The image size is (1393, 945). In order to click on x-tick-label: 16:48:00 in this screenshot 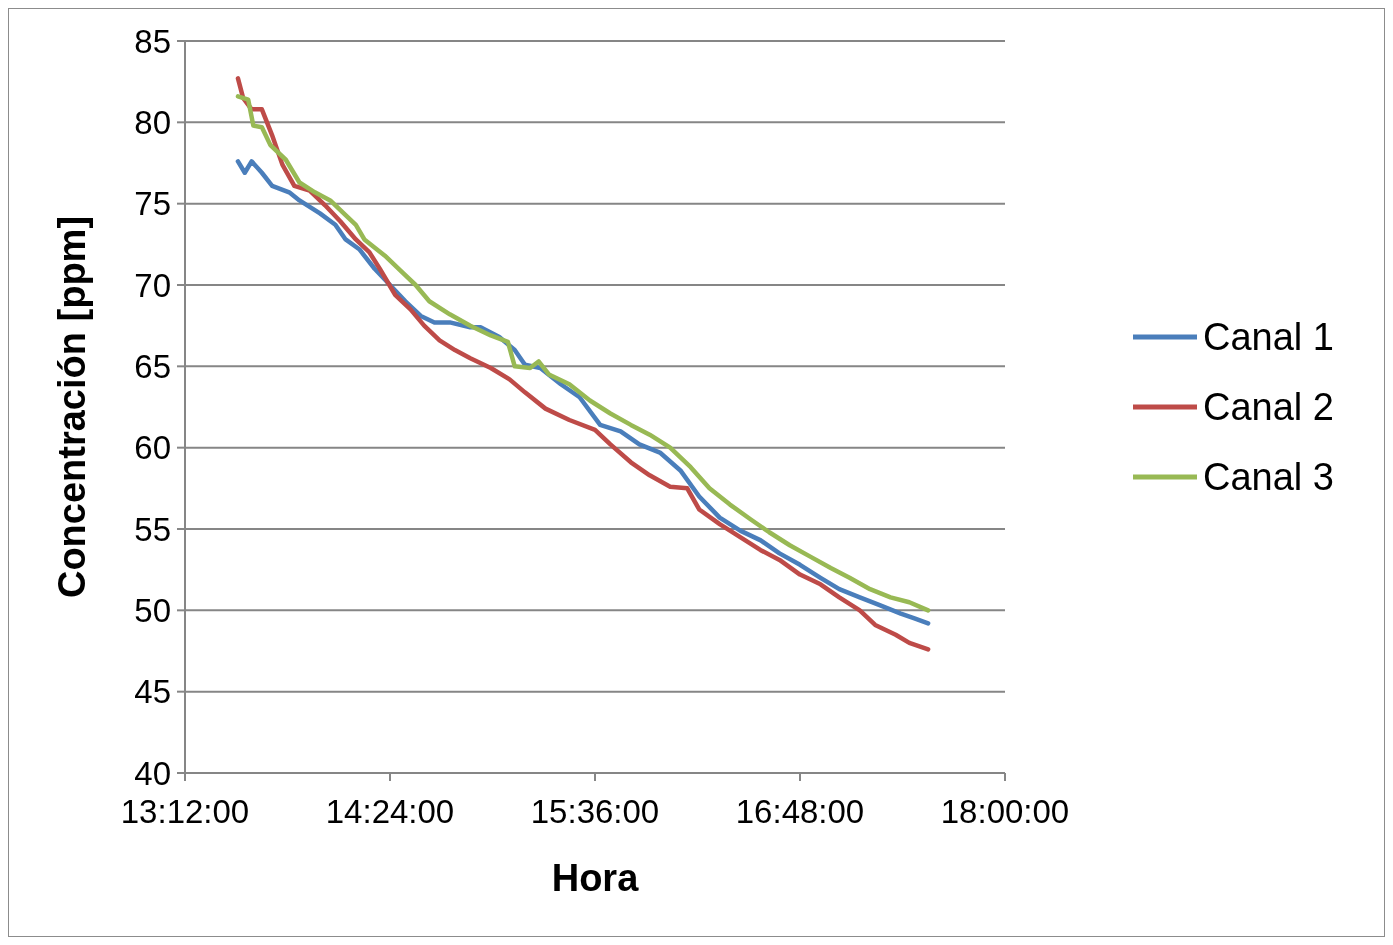, I will do `click(800, 811)`.